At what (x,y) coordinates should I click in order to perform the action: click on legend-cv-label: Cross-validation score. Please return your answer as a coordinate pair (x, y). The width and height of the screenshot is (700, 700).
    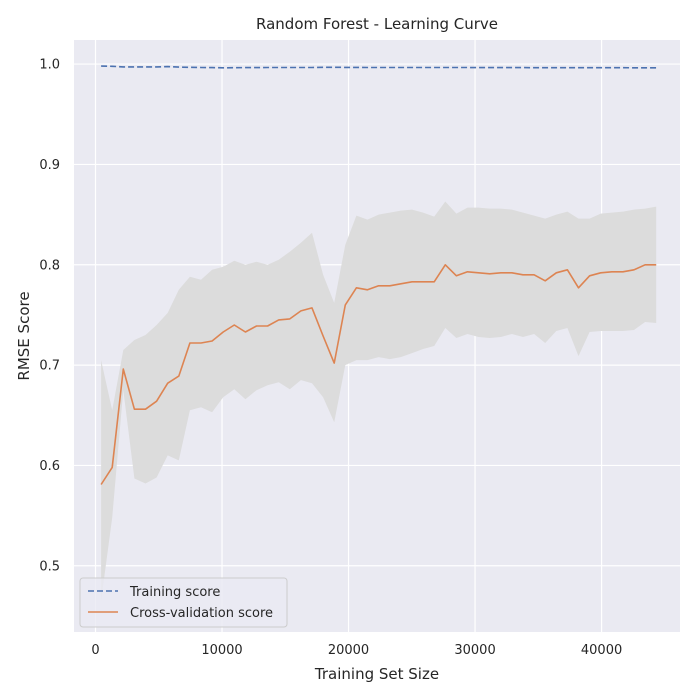
    Looking at the image, I should click on (201, 613).